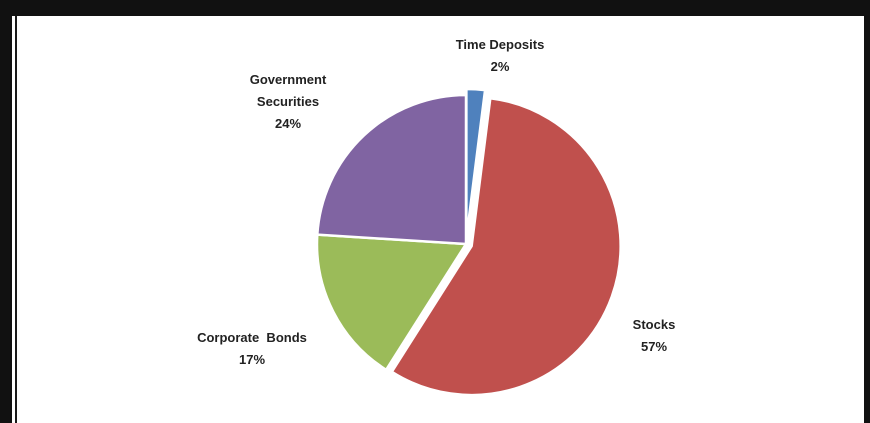  I want to click on data-label-category: Stocks, so click(654, 324).